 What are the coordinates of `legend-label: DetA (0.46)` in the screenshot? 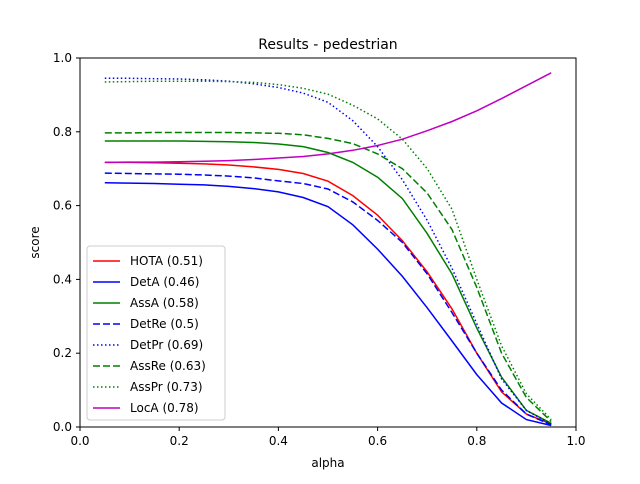 It's located at (164, 282).